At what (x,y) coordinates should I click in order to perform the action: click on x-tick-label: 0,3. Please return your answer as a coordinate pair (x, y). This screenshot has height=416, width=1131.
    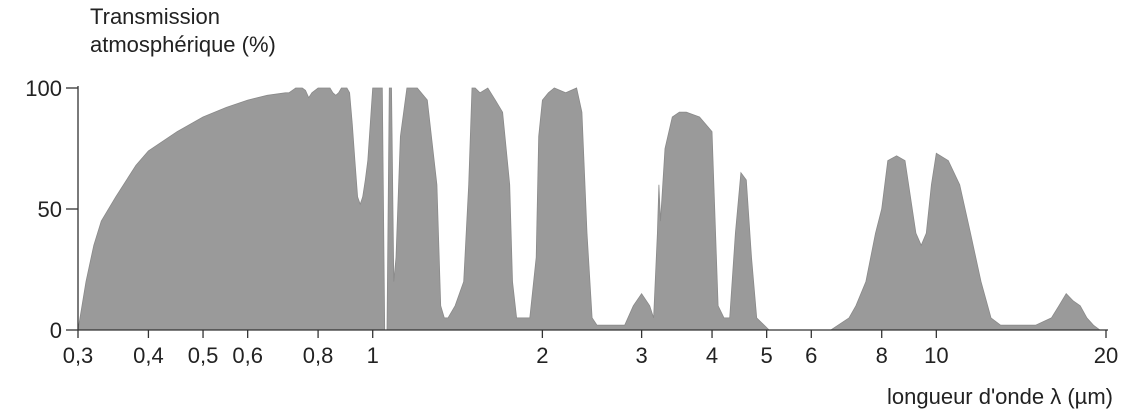
    Looking at the image, I should click on (78, 355).